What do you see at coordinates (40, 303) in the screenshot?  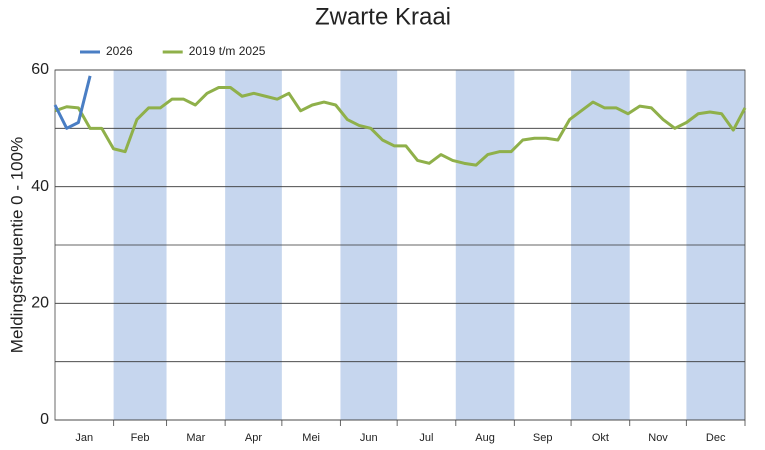 I see `y-tick-label: 20` at bounding box center [40, 303].